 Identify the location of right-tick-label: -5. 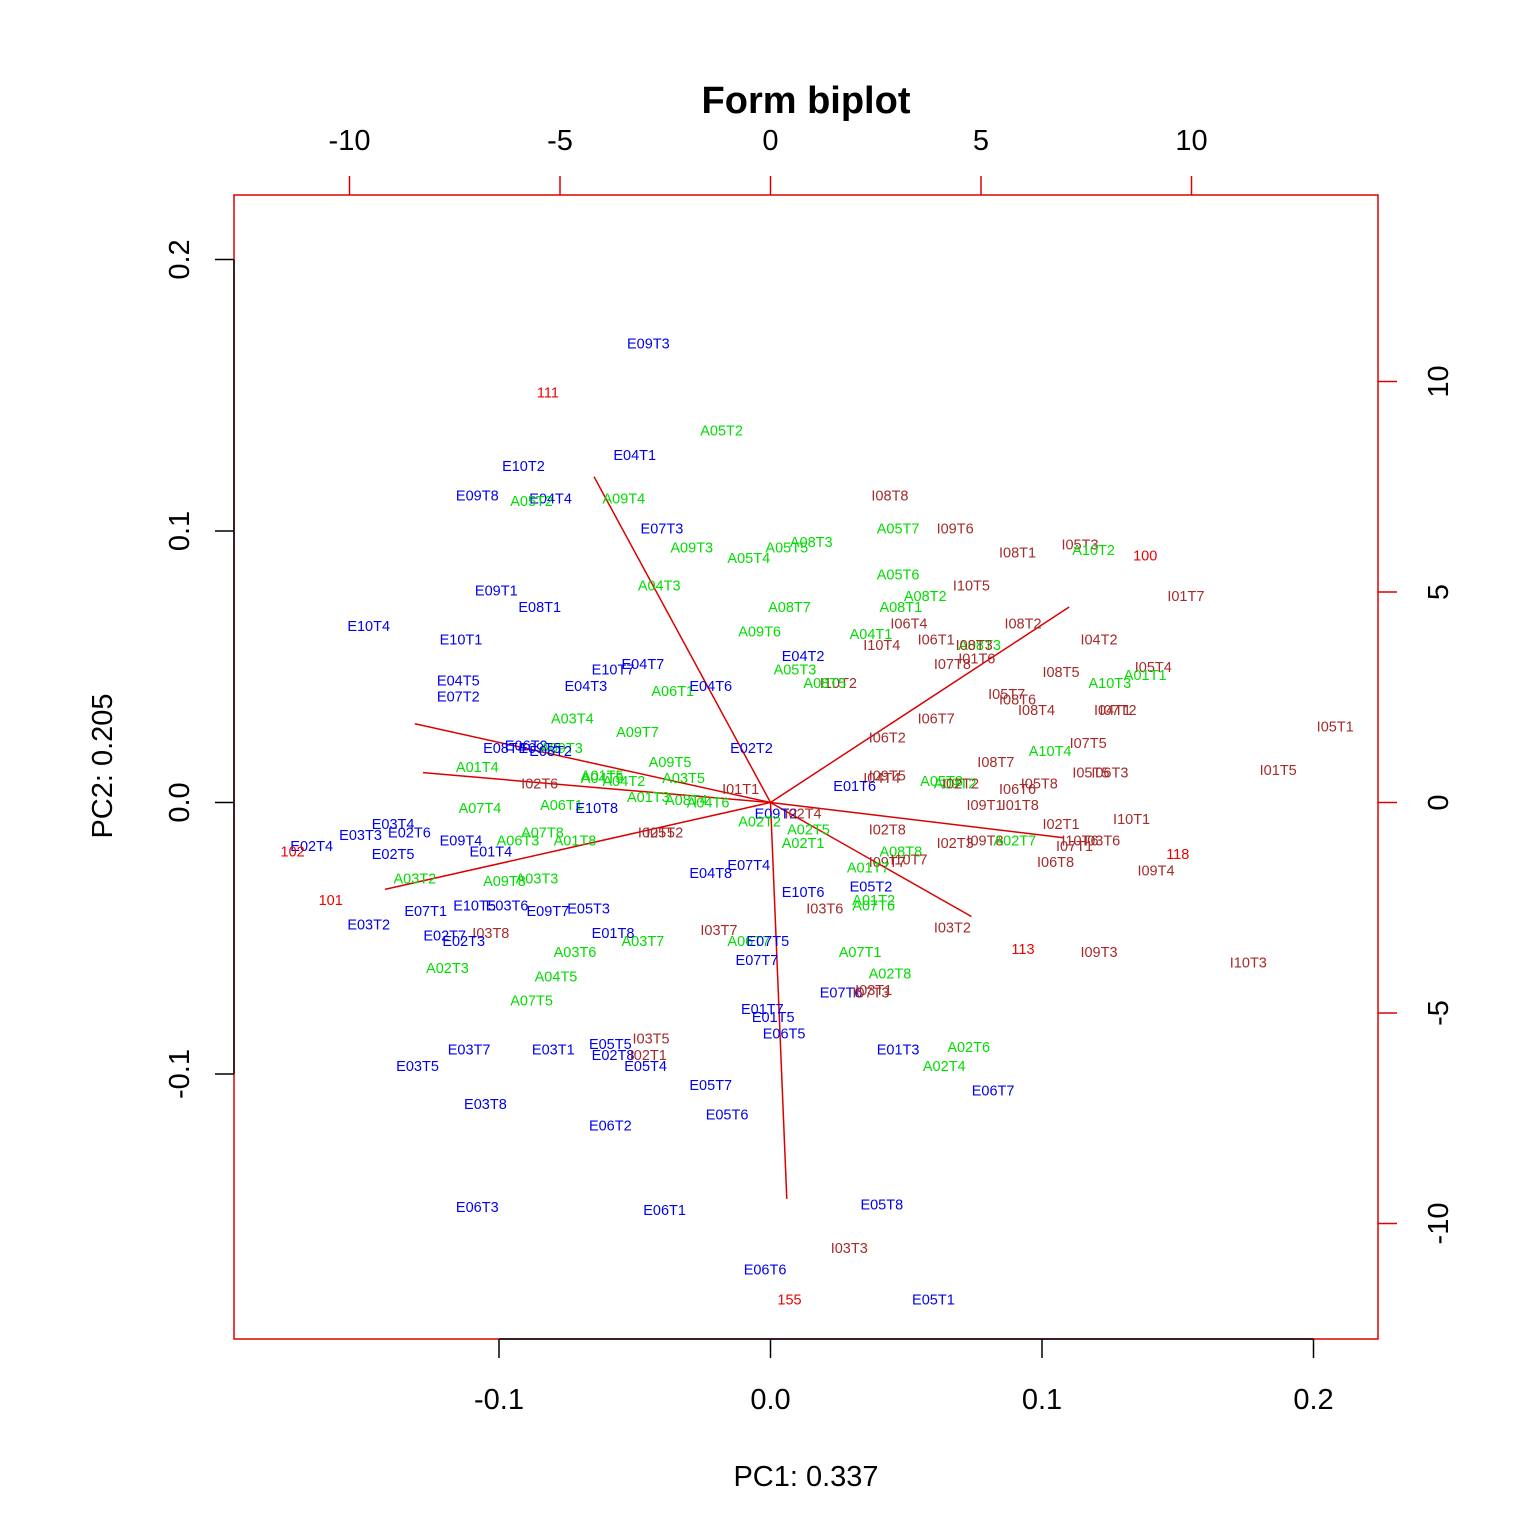
(1439, 1013).